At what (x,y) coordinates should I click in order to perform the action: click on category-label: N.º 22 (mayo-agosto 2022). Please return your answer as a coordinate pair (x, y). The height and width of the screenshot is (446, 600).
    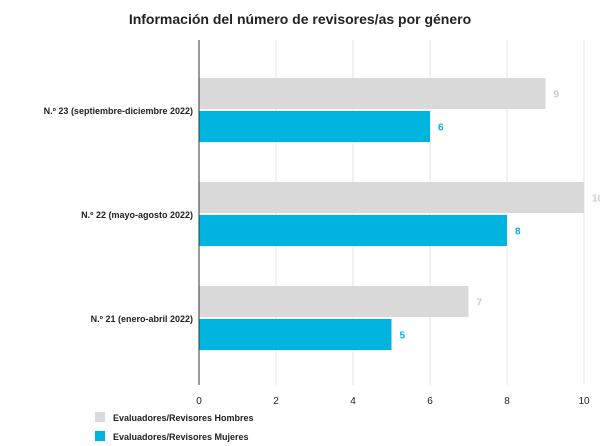
    Looking at the image, I should click on (137, 215).